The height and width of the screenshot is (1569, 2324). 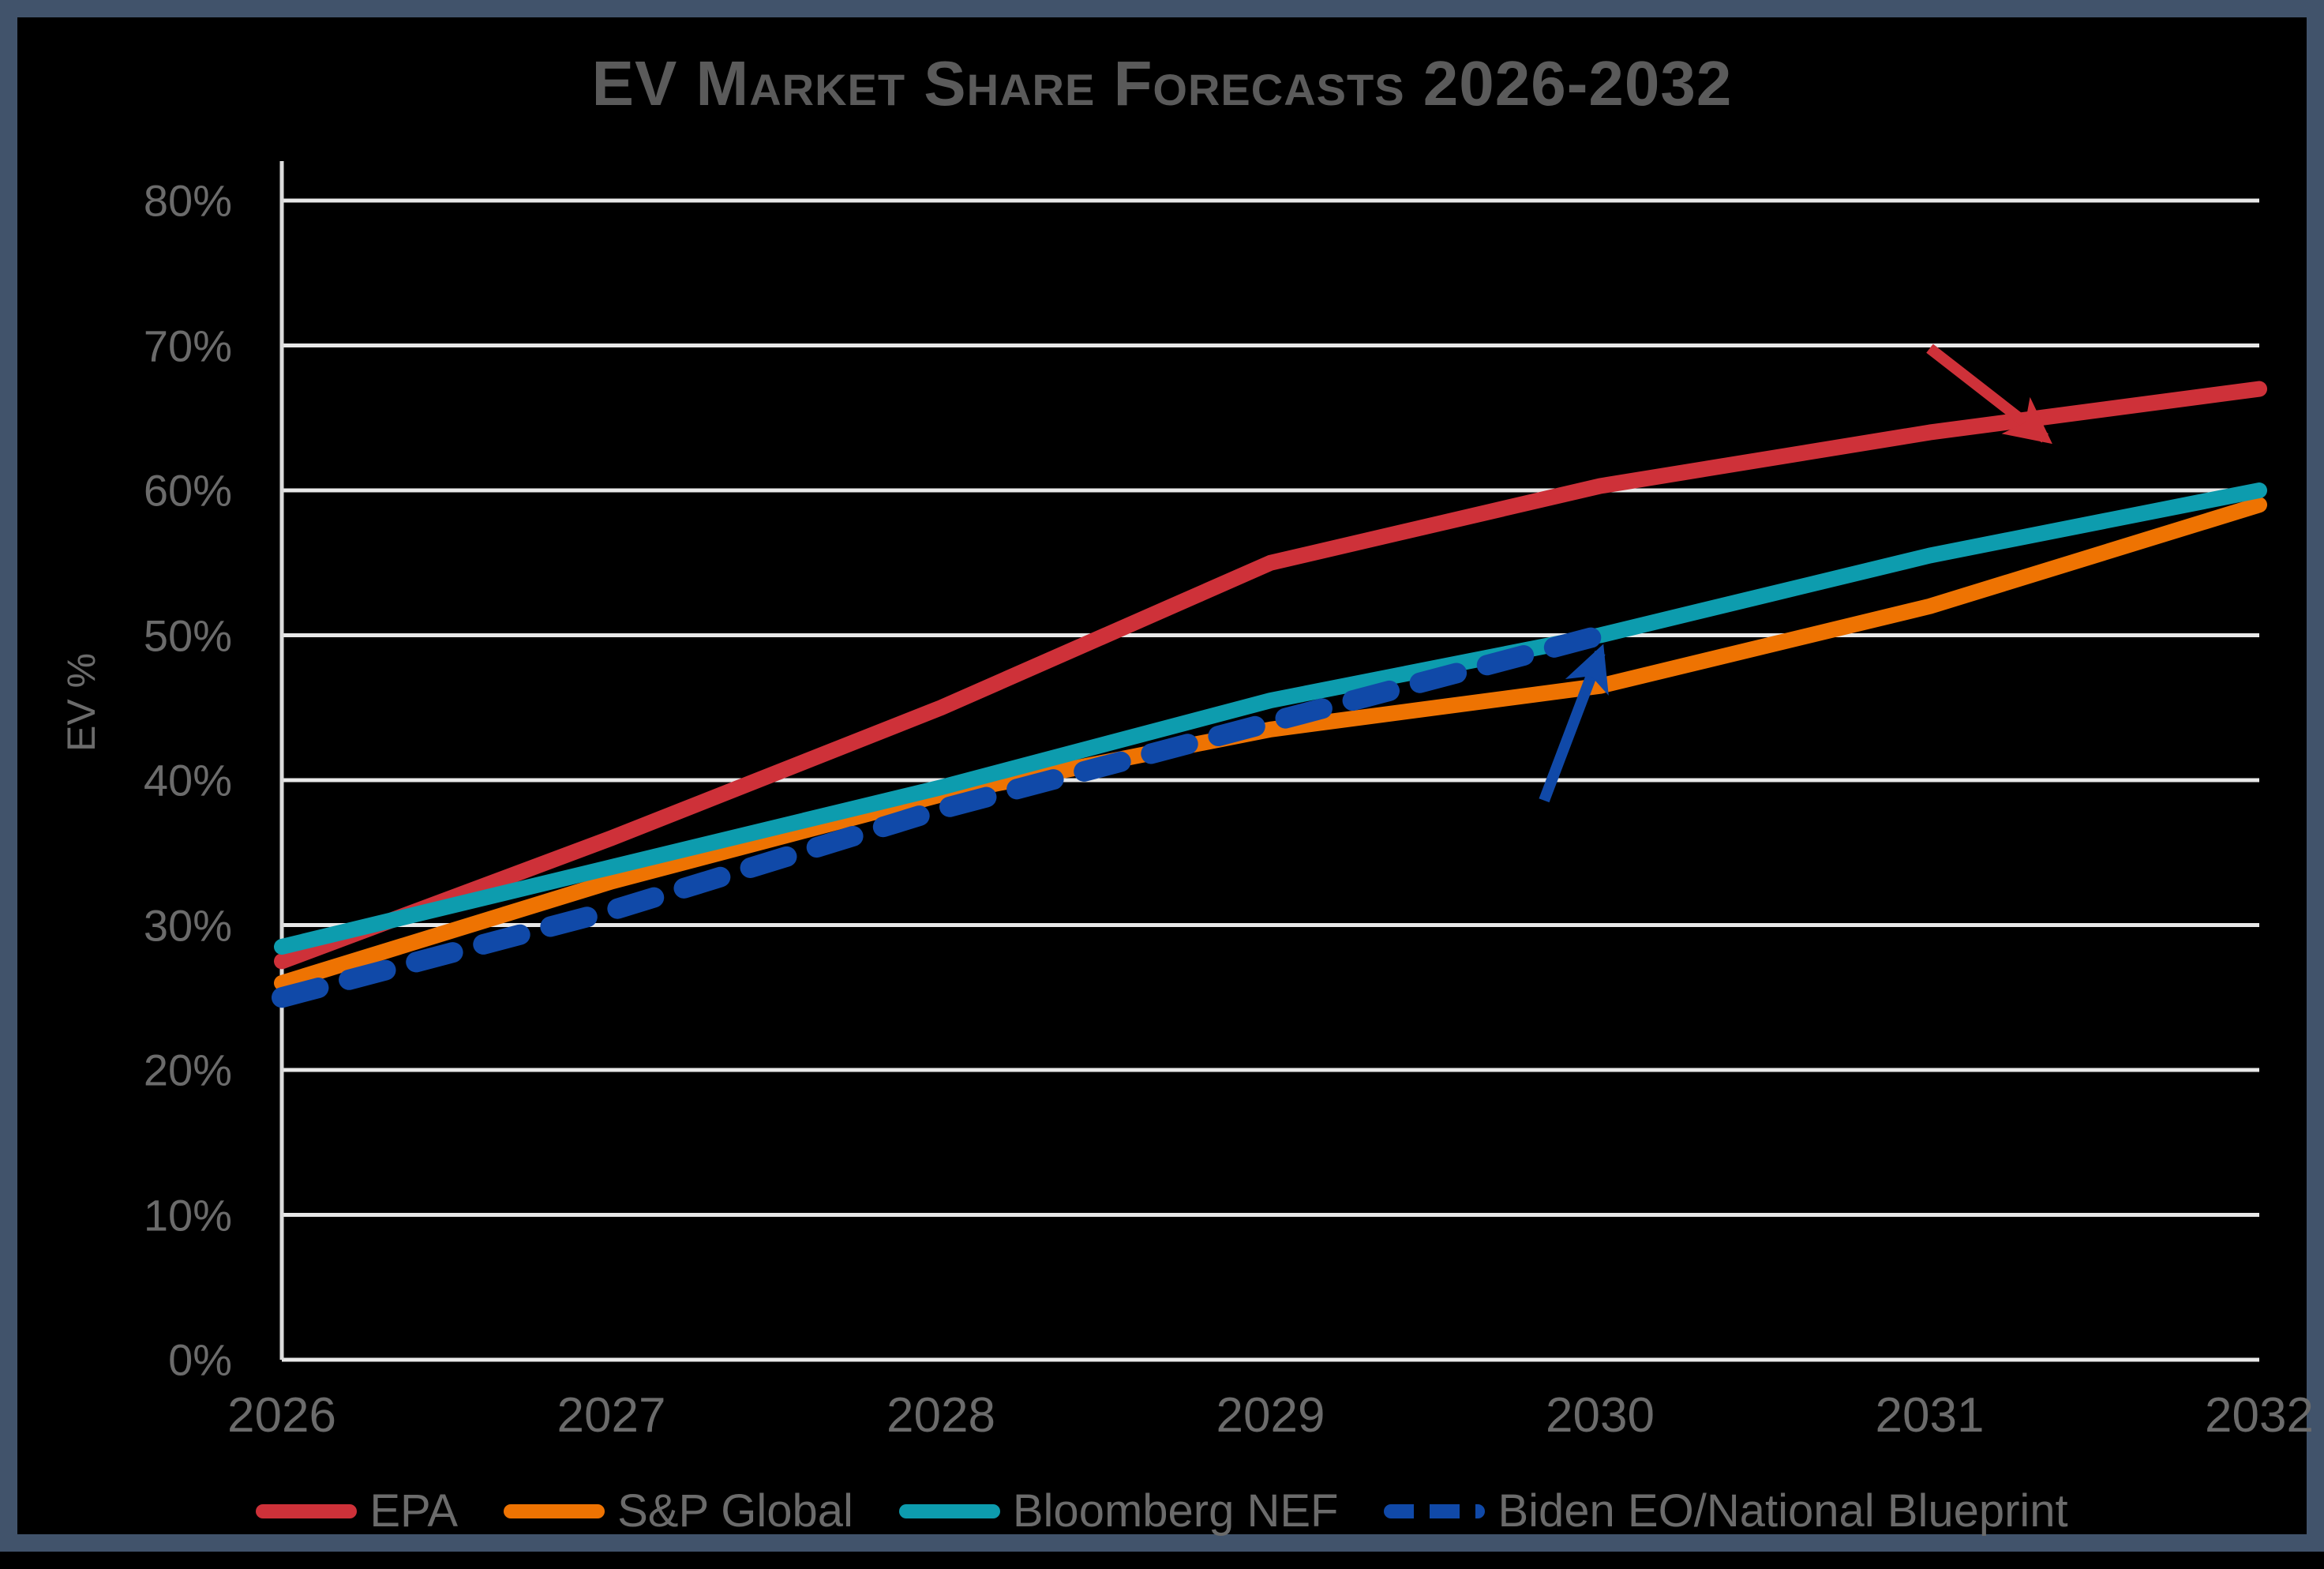 What do you see at coordinates (735, 1511) in the screenshot?
I see `legend-label: S&P Global` at bounding box center [735, 1511].